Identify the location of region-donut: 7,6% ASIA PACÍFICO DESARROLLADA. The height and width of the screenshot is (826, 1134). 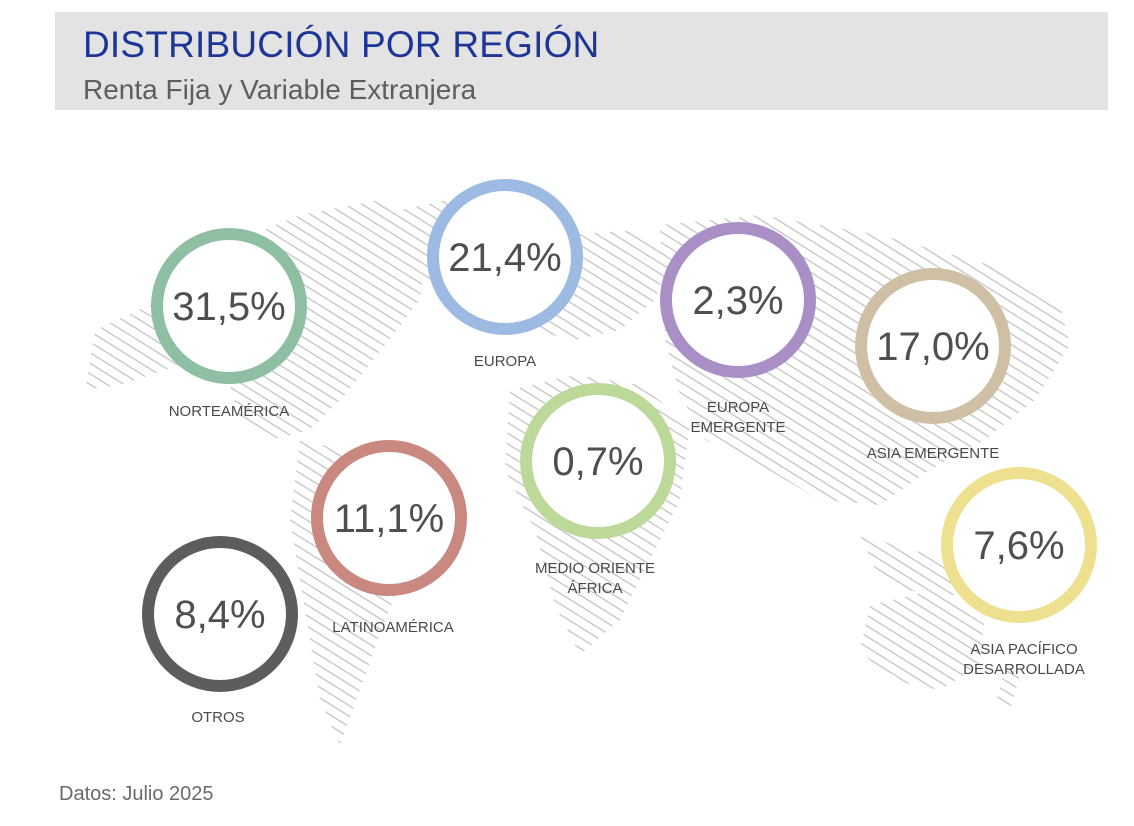
(1019, 572).